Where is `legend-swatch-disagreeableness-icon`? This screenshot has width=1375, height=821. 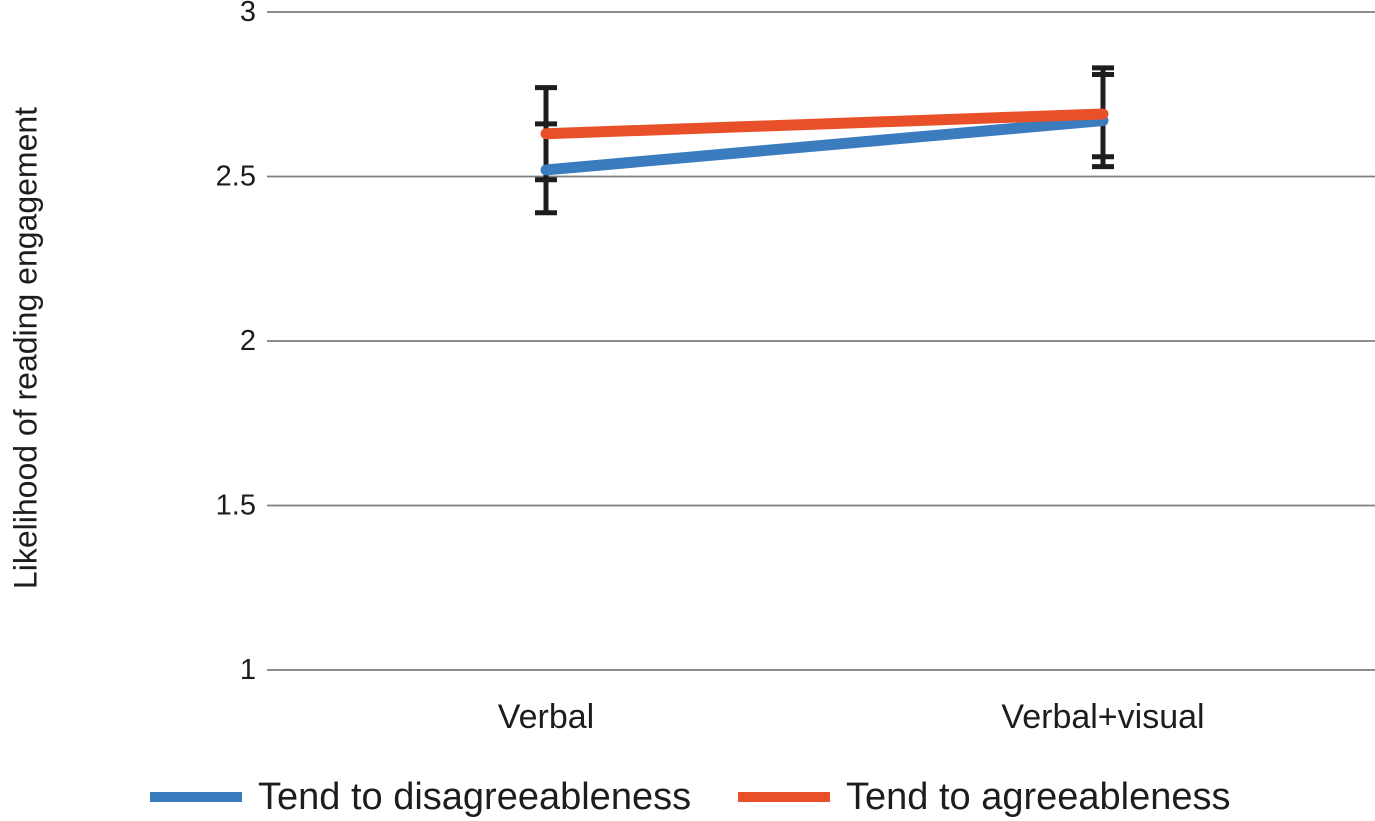 legend-swatch-disagreeableness-icon is located at coordinates (196, 797).